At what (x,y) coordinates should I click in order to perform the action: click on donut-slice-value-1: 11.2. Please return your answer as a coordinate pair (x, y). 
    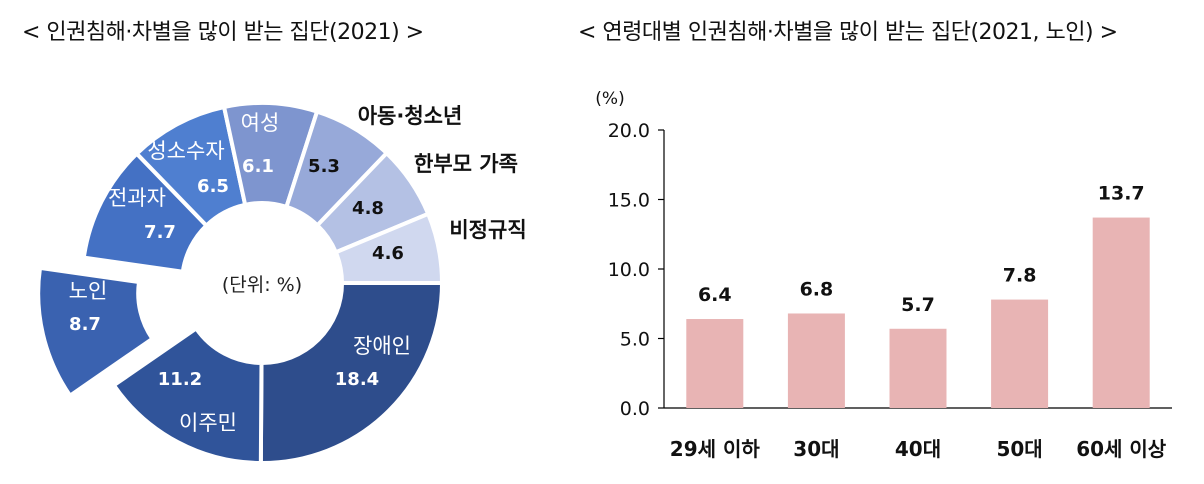
    Looking at the image, I should click on (180, 379).